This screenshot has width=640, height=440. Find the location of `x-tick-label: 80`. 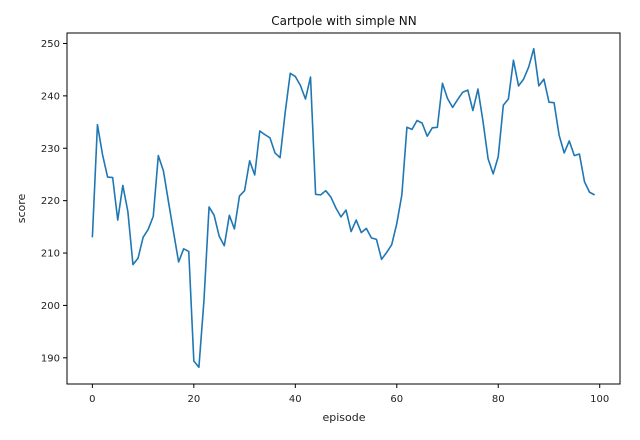

x-tick-label: 80 is located at coordinates (498, 399).